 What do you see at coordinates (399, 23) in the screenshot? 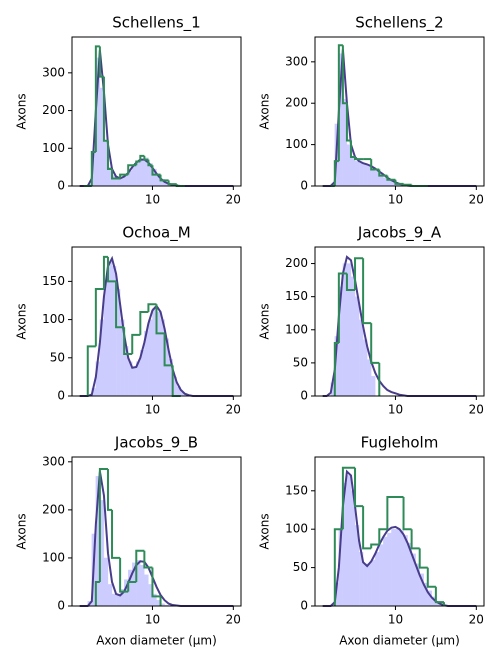
I see `subplot-title: Schellens_2` at bounding box center [399, 23].